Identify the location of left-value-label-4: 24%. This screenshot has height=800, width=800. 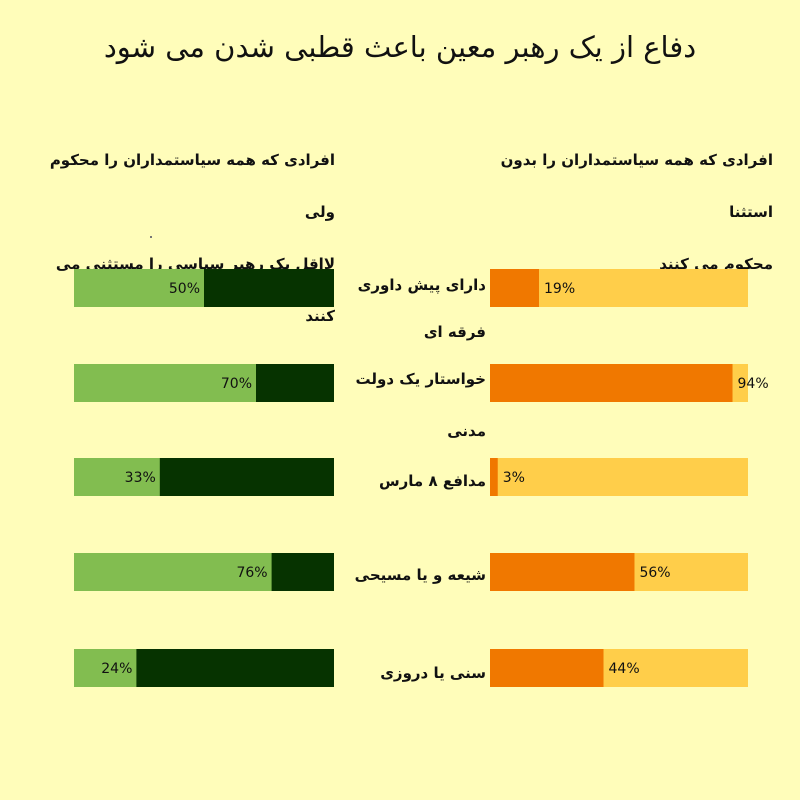
(116, 669).